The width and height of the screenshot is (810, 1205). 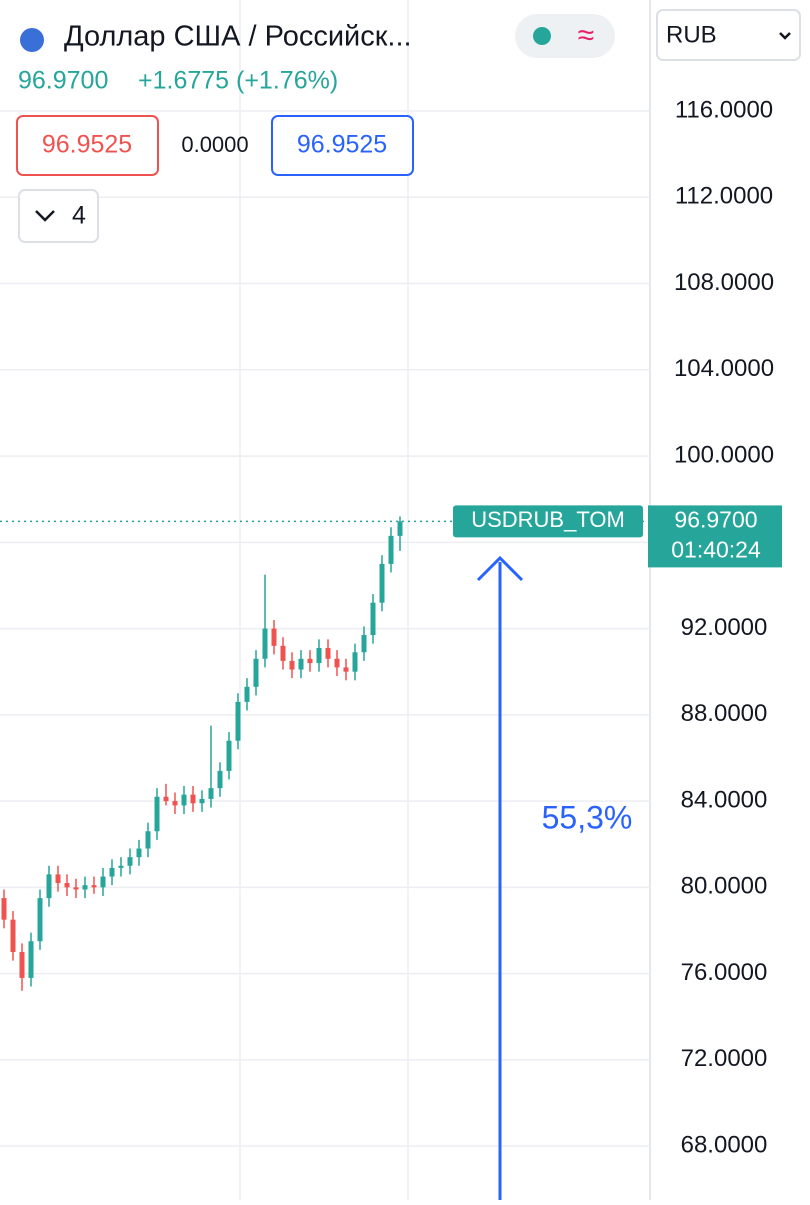 I want to click on status-dot, so click(x=542, y=36).